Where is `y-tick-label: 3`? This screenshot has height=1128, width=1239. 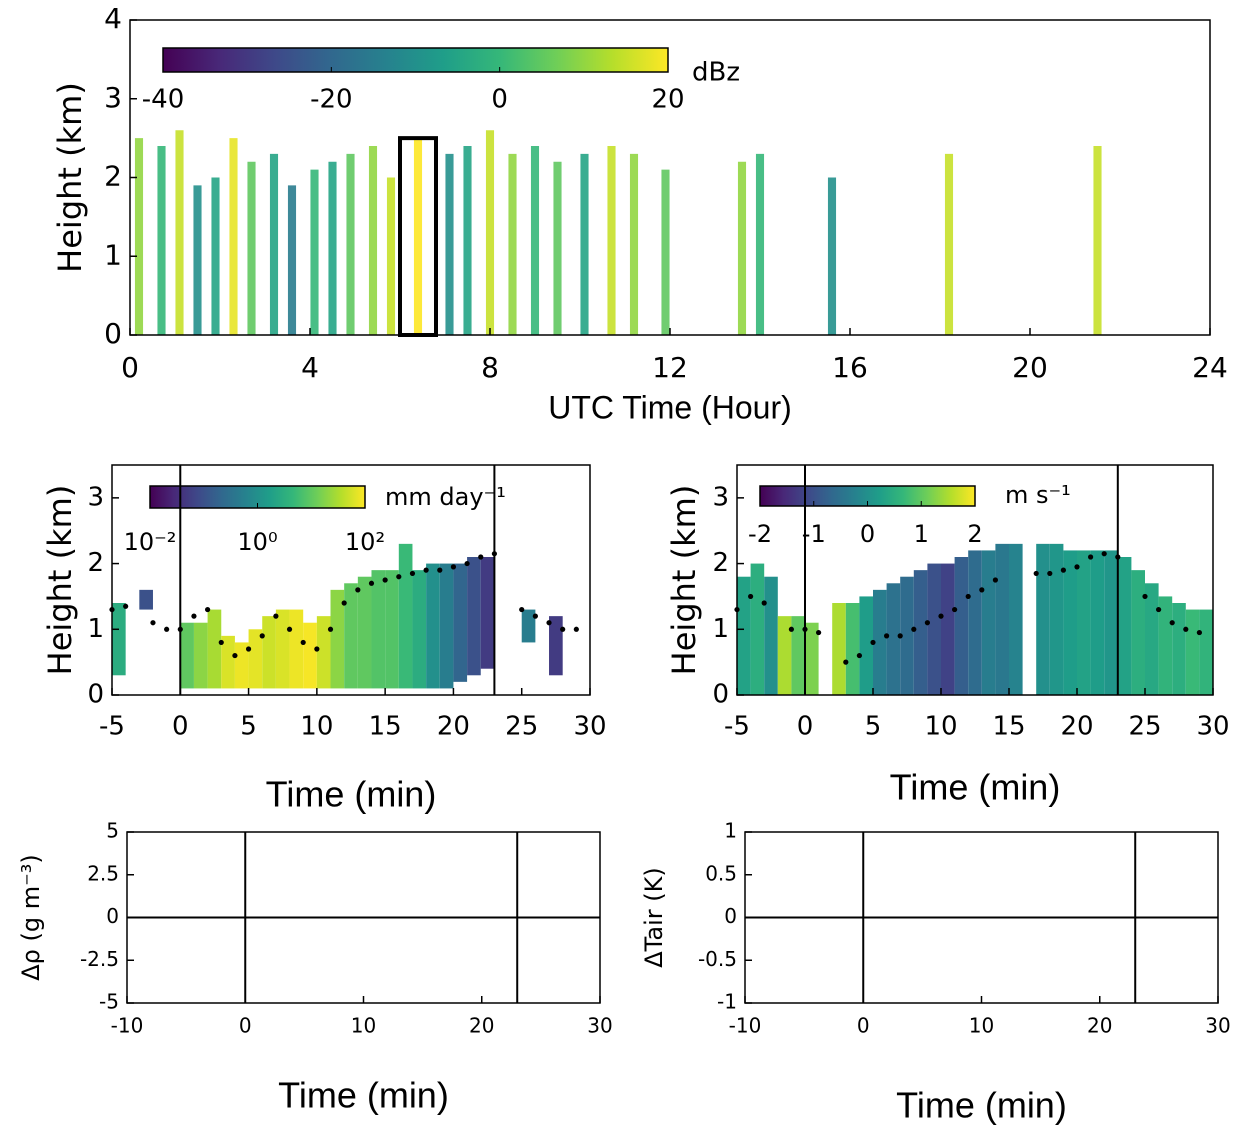
y-tick-label: 3 is located at coordinates (95, 497).